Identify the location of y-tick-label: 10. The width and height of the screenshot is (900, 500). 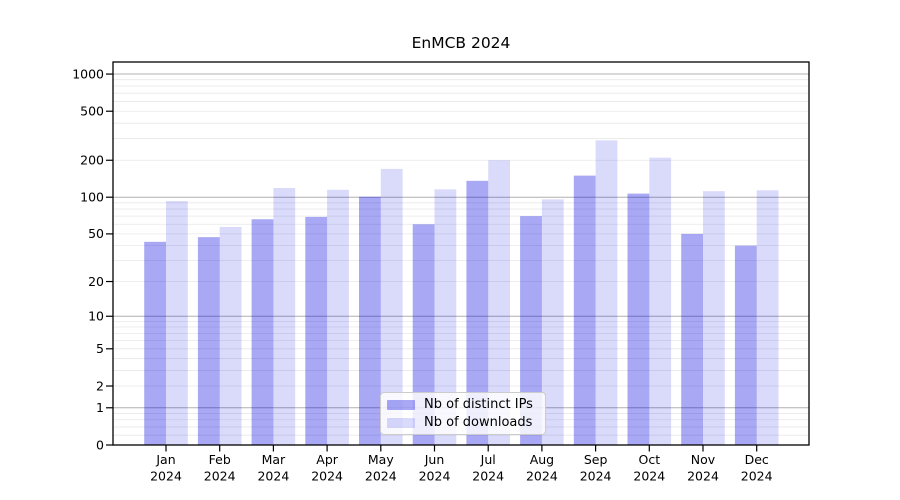
(96, 316).